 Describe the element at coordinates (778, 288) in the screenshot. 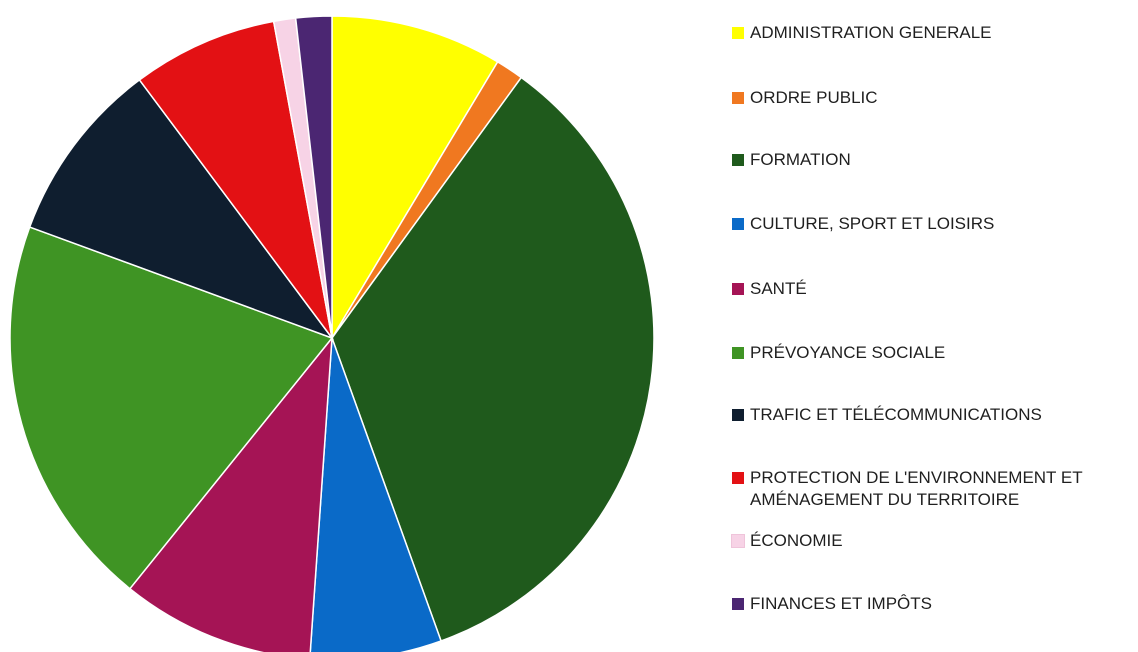

I see `legend-label: SANTÉ` at that location.